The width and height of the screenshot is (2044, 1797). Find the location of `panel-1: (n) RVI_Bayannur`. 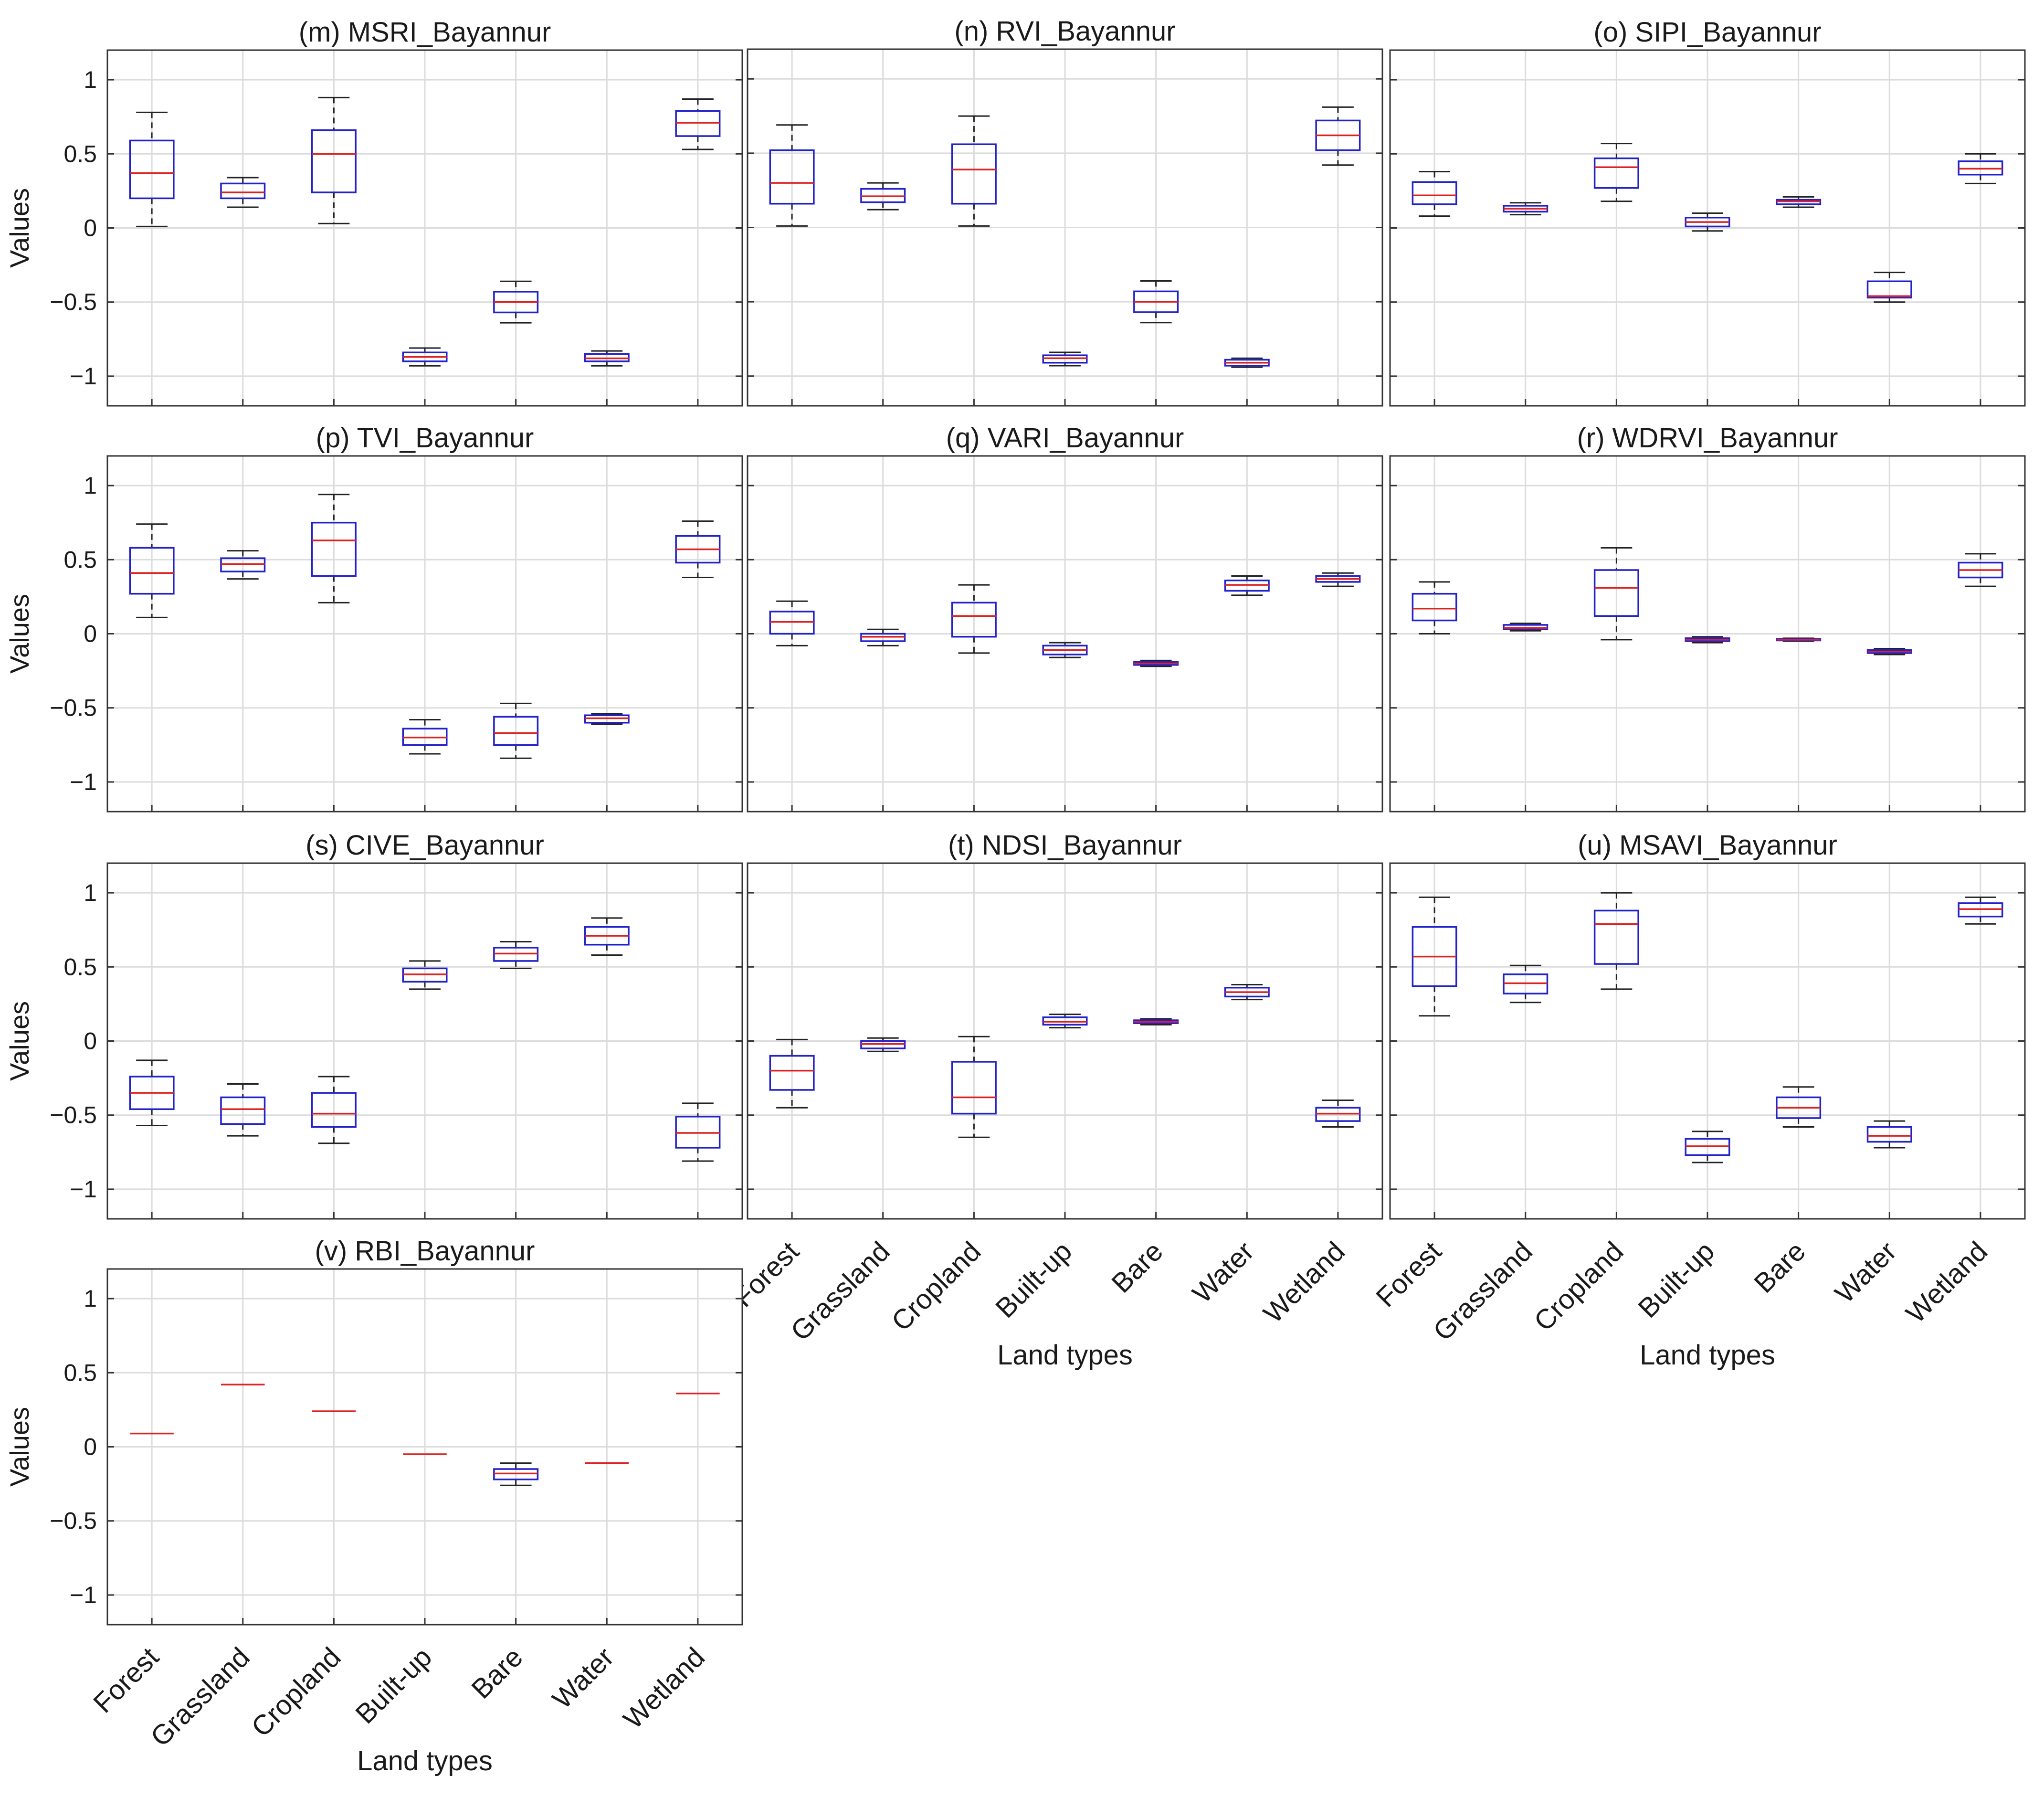

panel-1: (n) RVI_Bayannur is located at coordinates (1065, 212).